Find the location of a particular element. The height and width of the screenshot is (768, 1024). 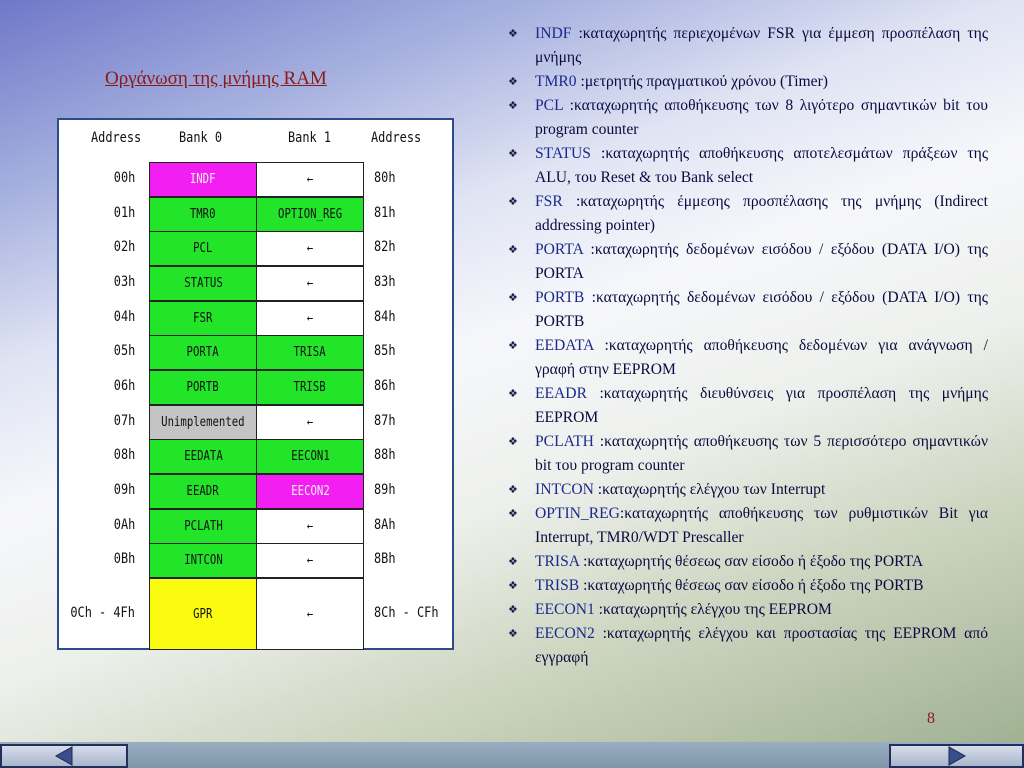

address-left-label: 0Ch - 4Fh is located at coordinates (102, 612).